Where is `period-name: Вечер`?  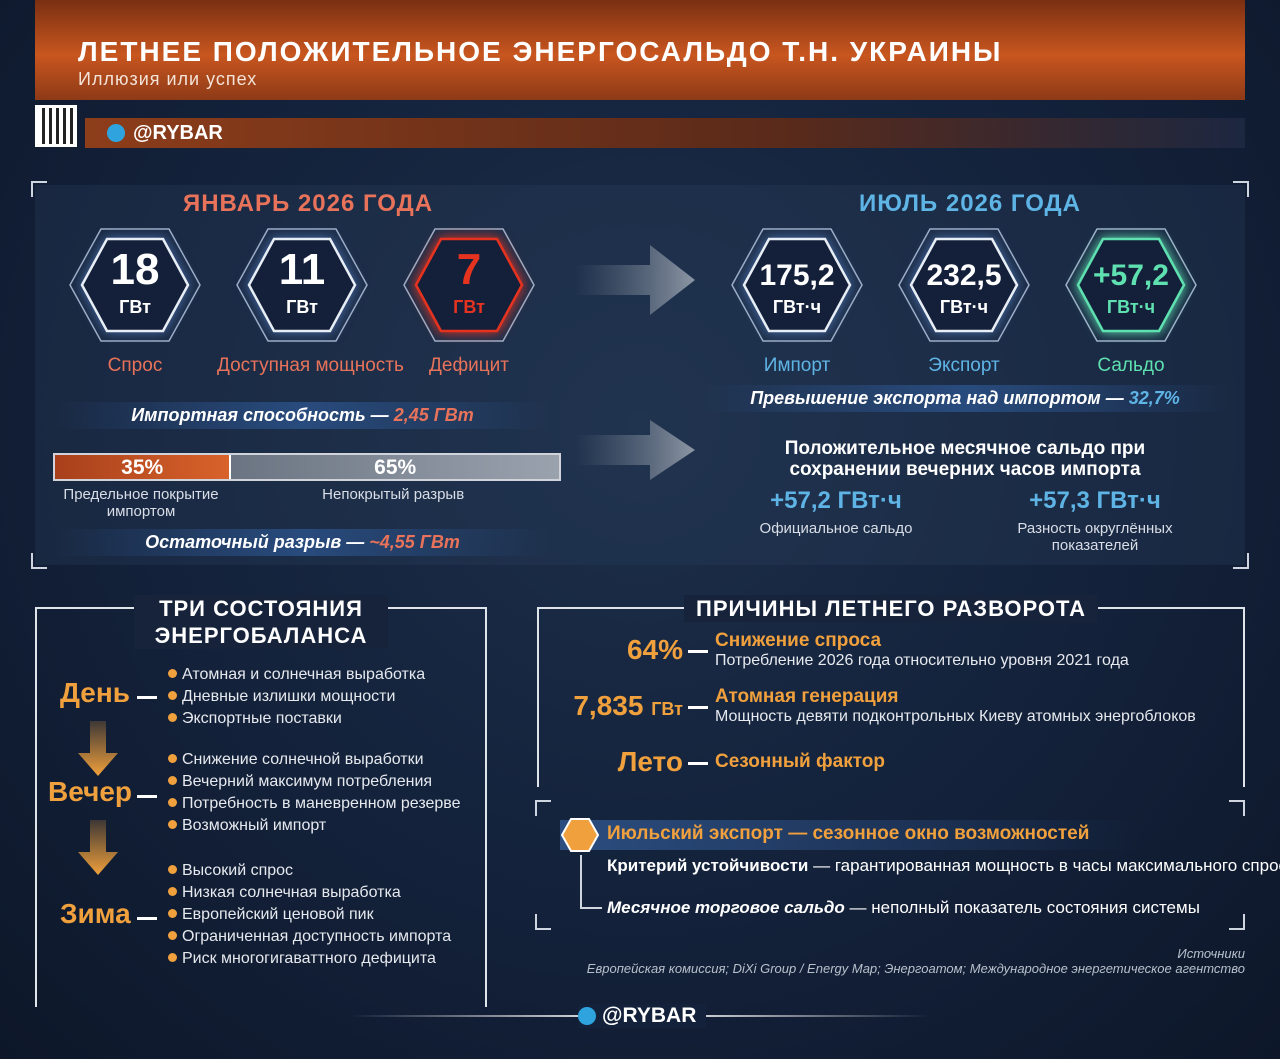 period-name: Вечер is located at coordinates (90, 791).